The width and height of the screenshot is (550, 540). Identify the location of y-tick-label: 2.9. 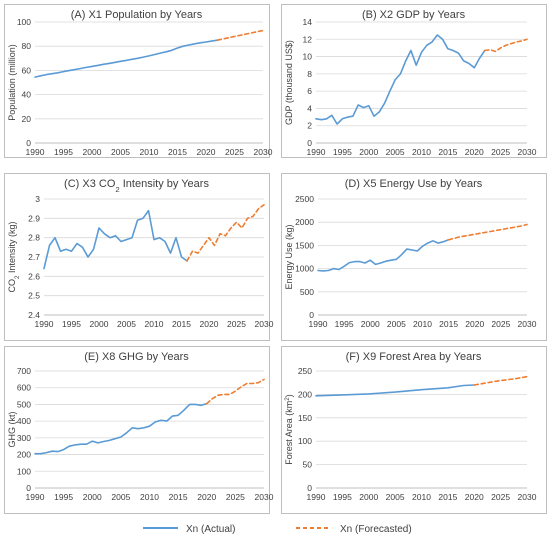
(34, 218).